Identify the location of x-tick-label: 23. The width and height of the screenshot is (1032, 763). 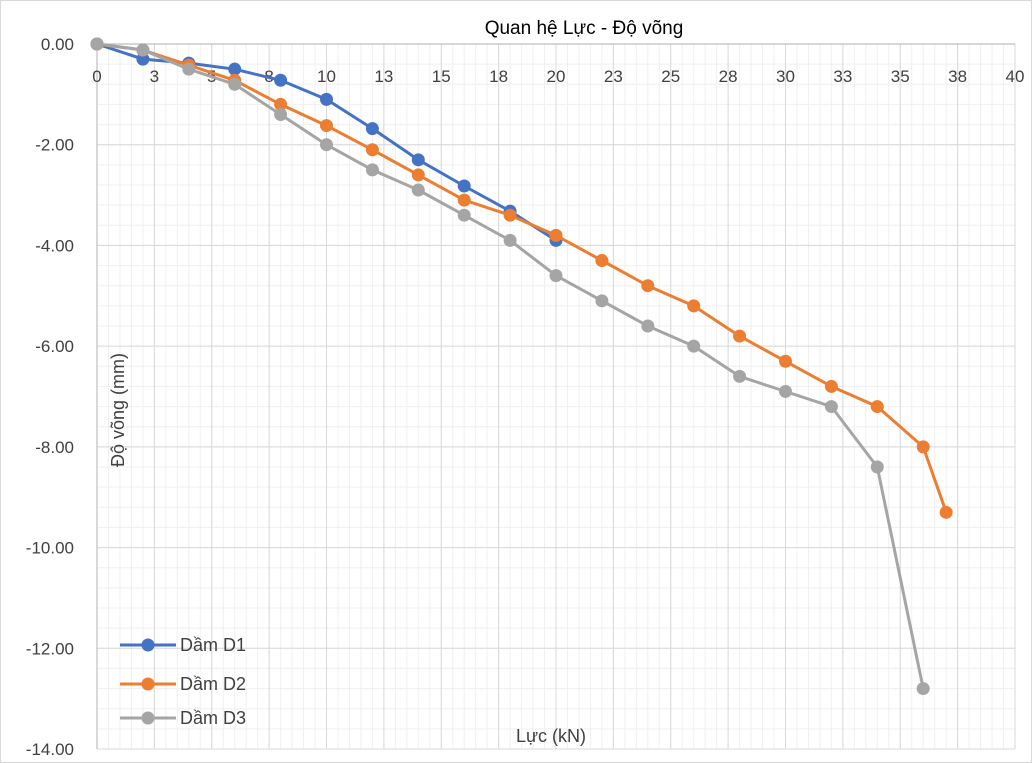
(613, 76).